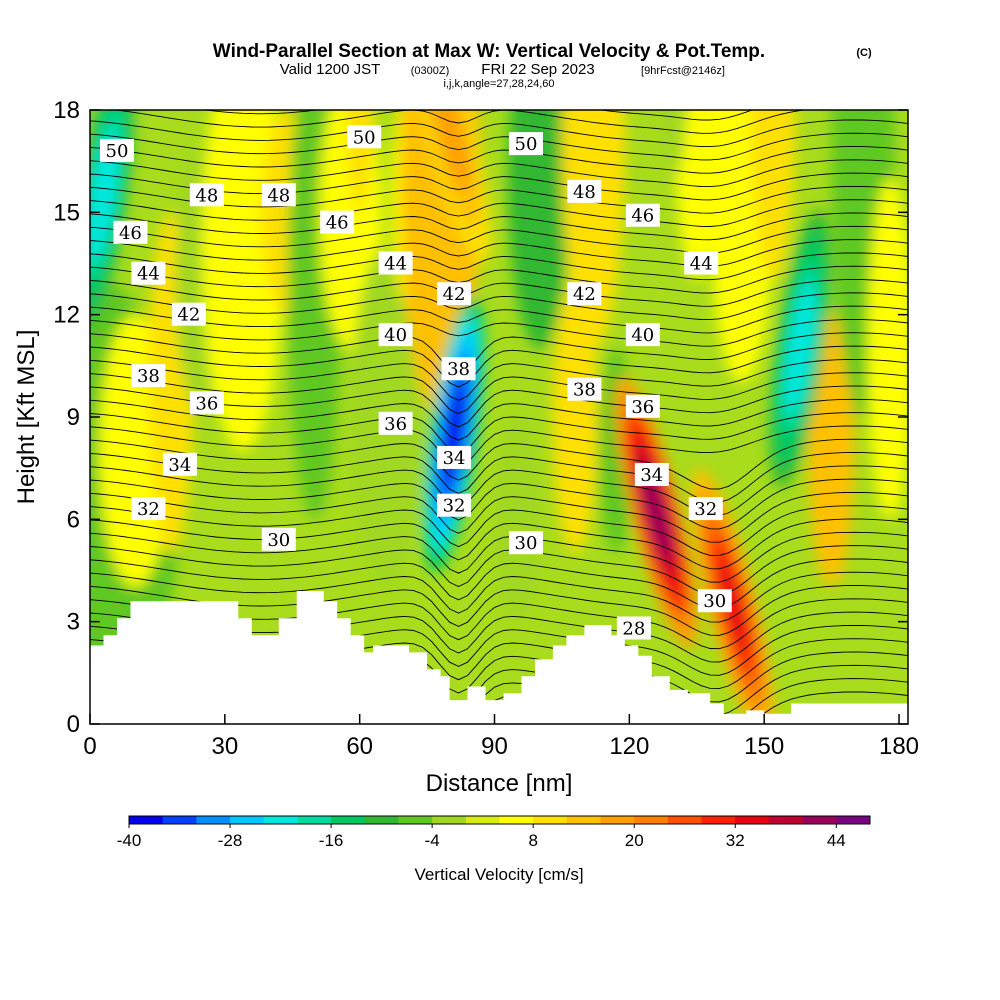 Image resolution: width=1000 pixels, height=1000 pixels. What do you see at coordinates (499, 657) in the screenshot?
I see `terrain-mask` at bounding box center [499, 657].